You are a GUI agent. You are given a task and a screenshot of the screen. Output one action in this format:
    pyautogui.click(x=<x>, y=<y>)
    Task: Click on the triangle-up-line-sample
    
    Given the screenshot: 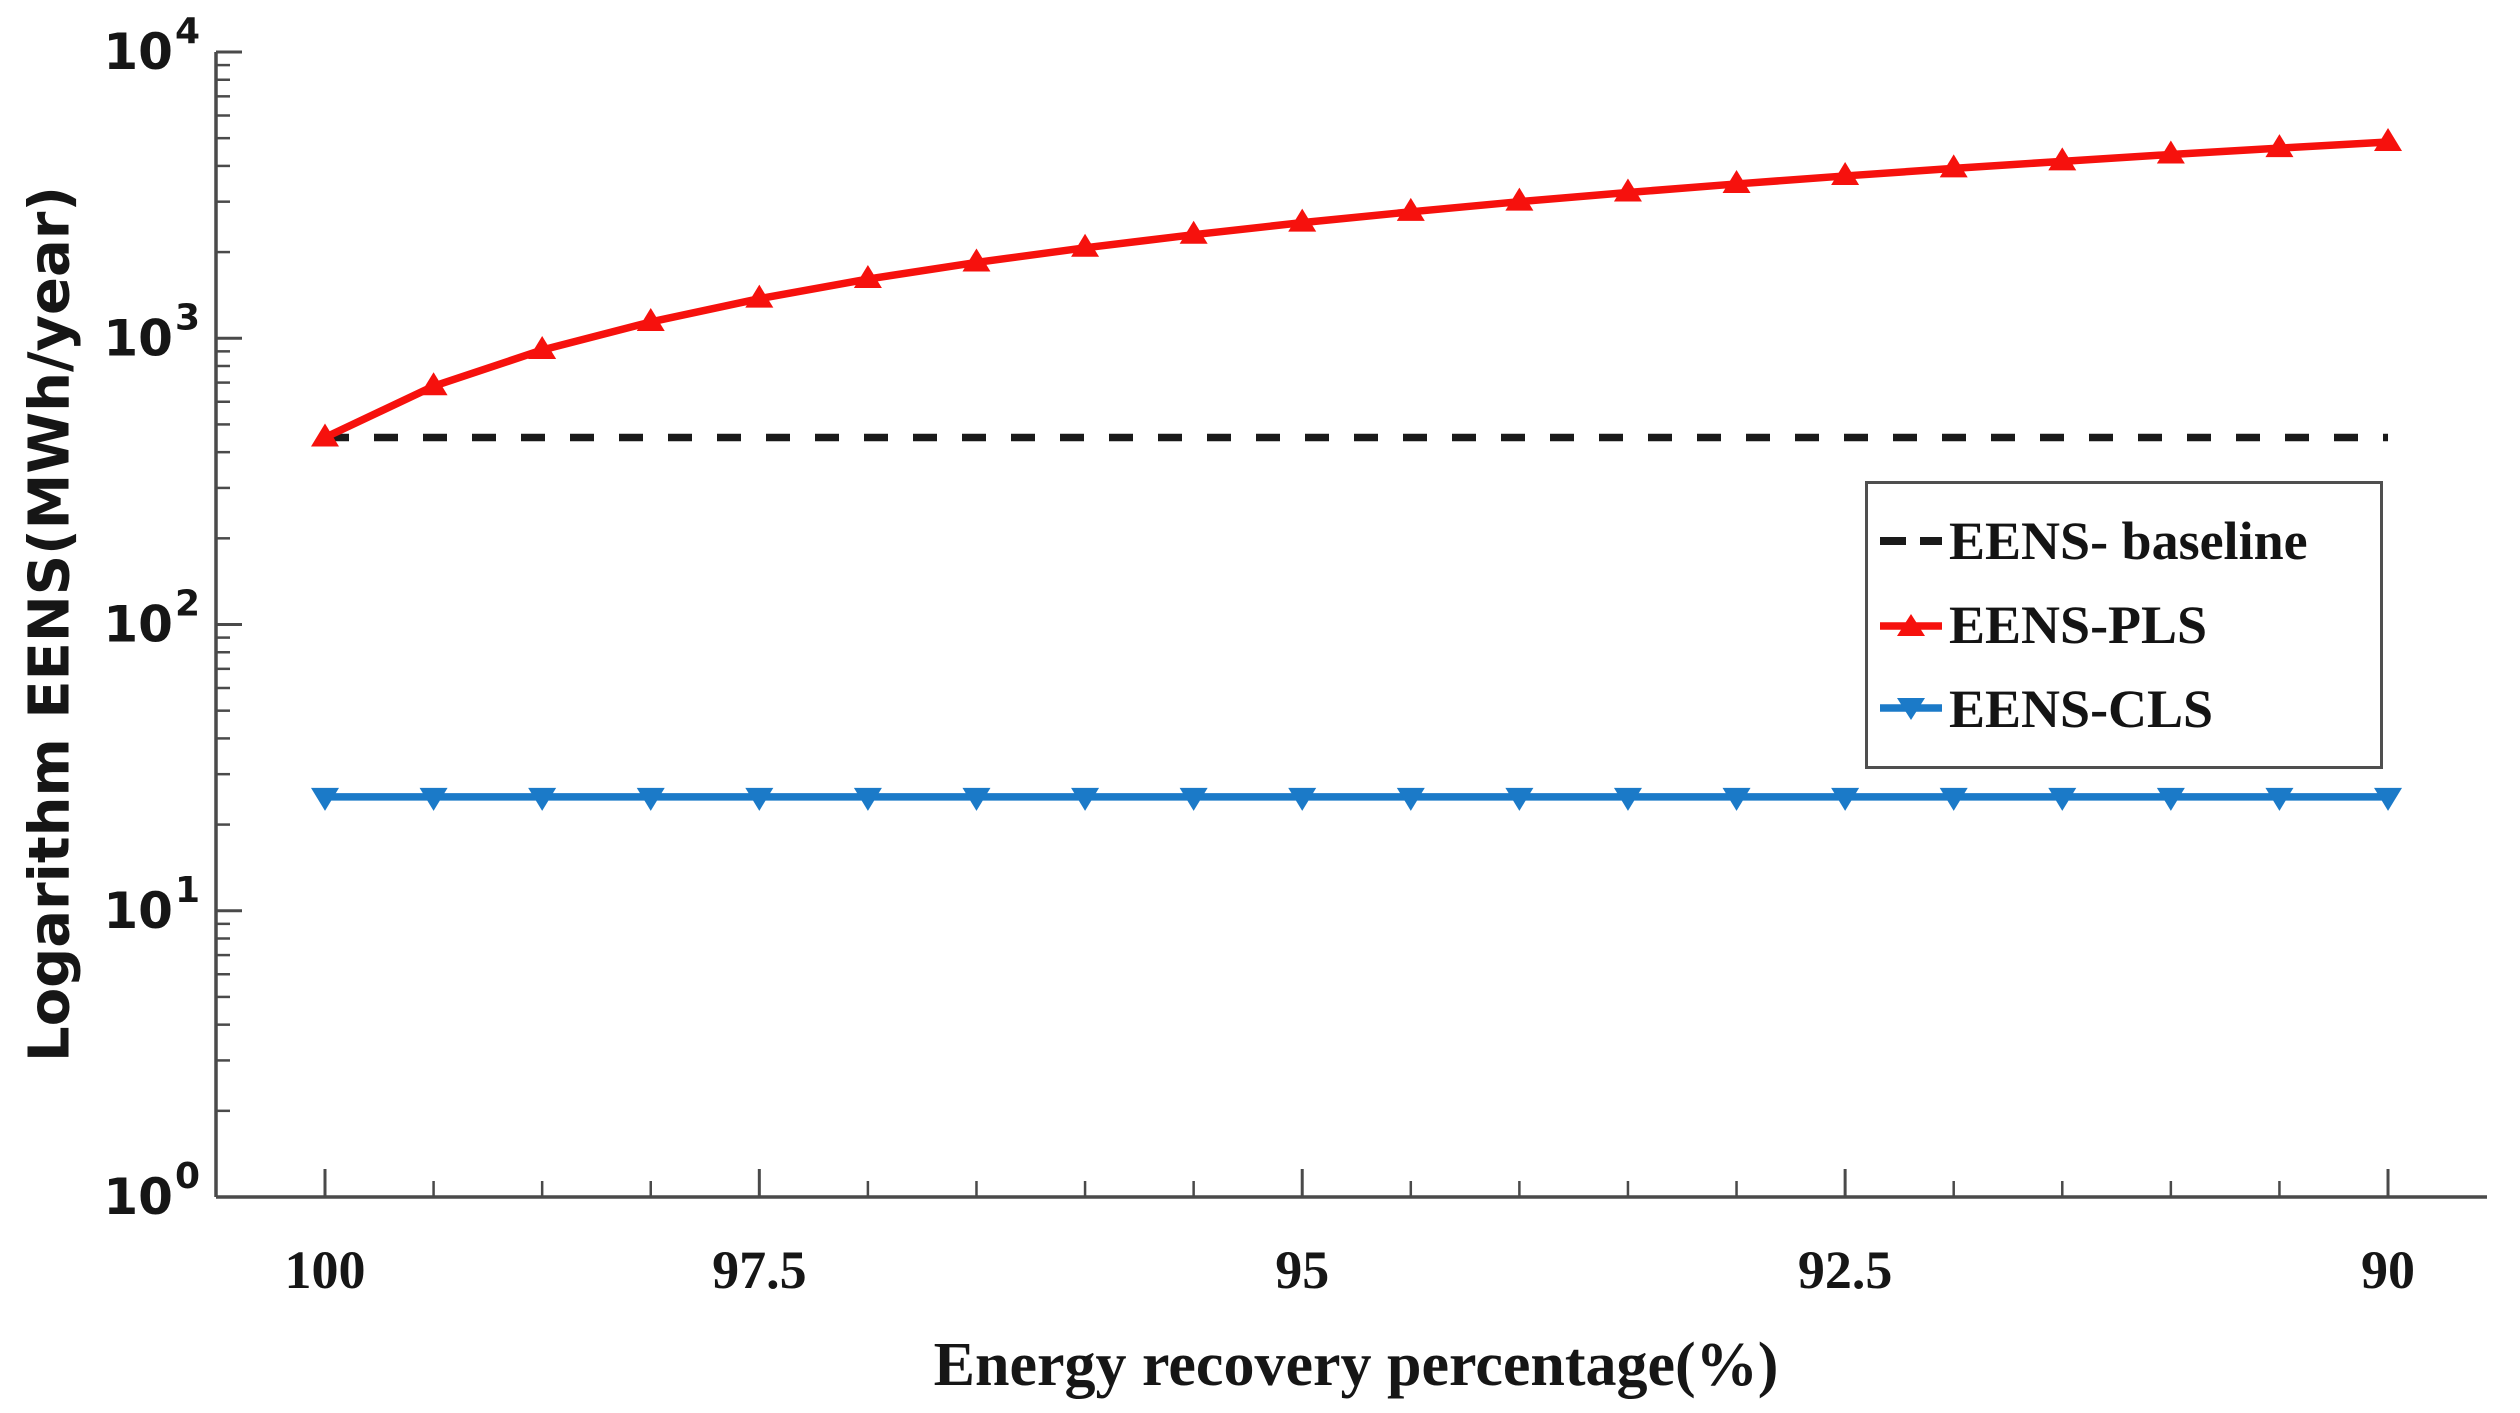 What is the action you would take?
    pyautogui.click(x=1911, y=625)
    